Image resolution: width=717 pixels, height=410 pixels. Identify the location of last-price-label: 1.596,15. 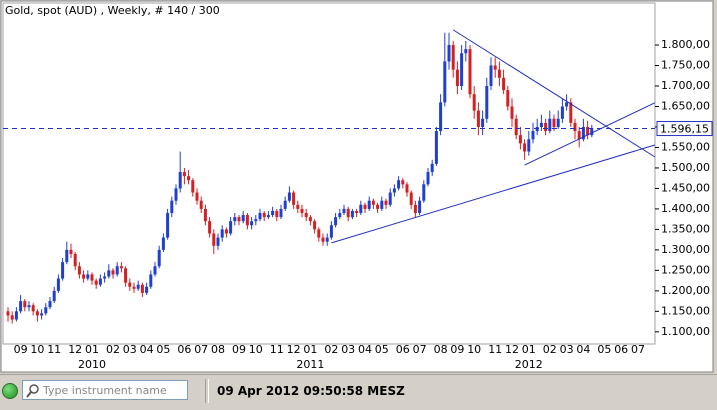
(684, 129).